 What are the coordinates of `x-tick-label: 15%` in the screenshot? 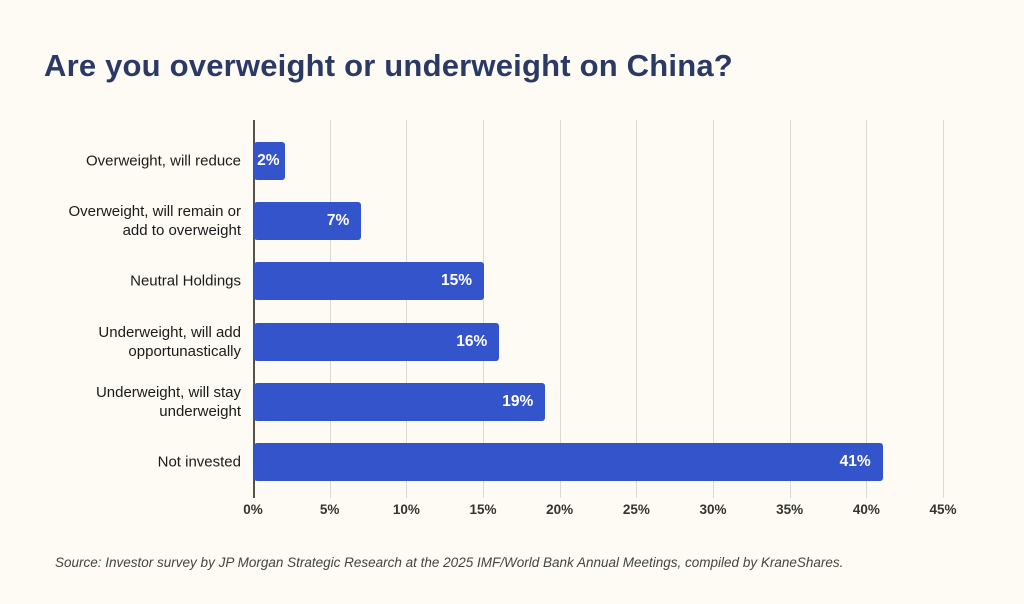 It's located at (483, 509).